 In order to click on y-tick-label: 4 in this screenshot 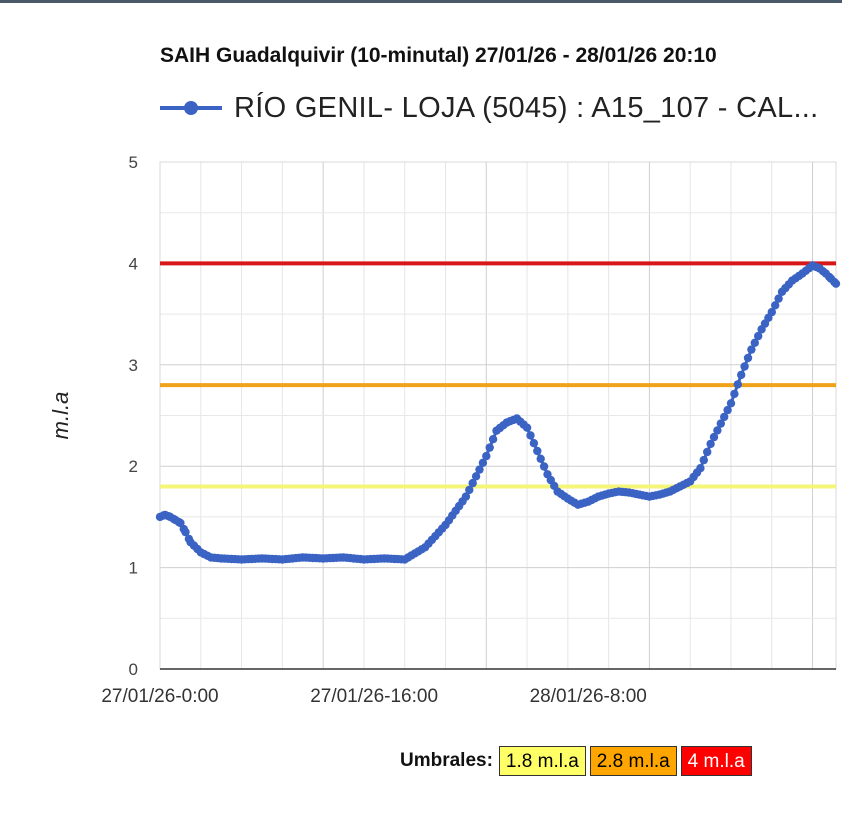, I will do `click(133, 263)`.